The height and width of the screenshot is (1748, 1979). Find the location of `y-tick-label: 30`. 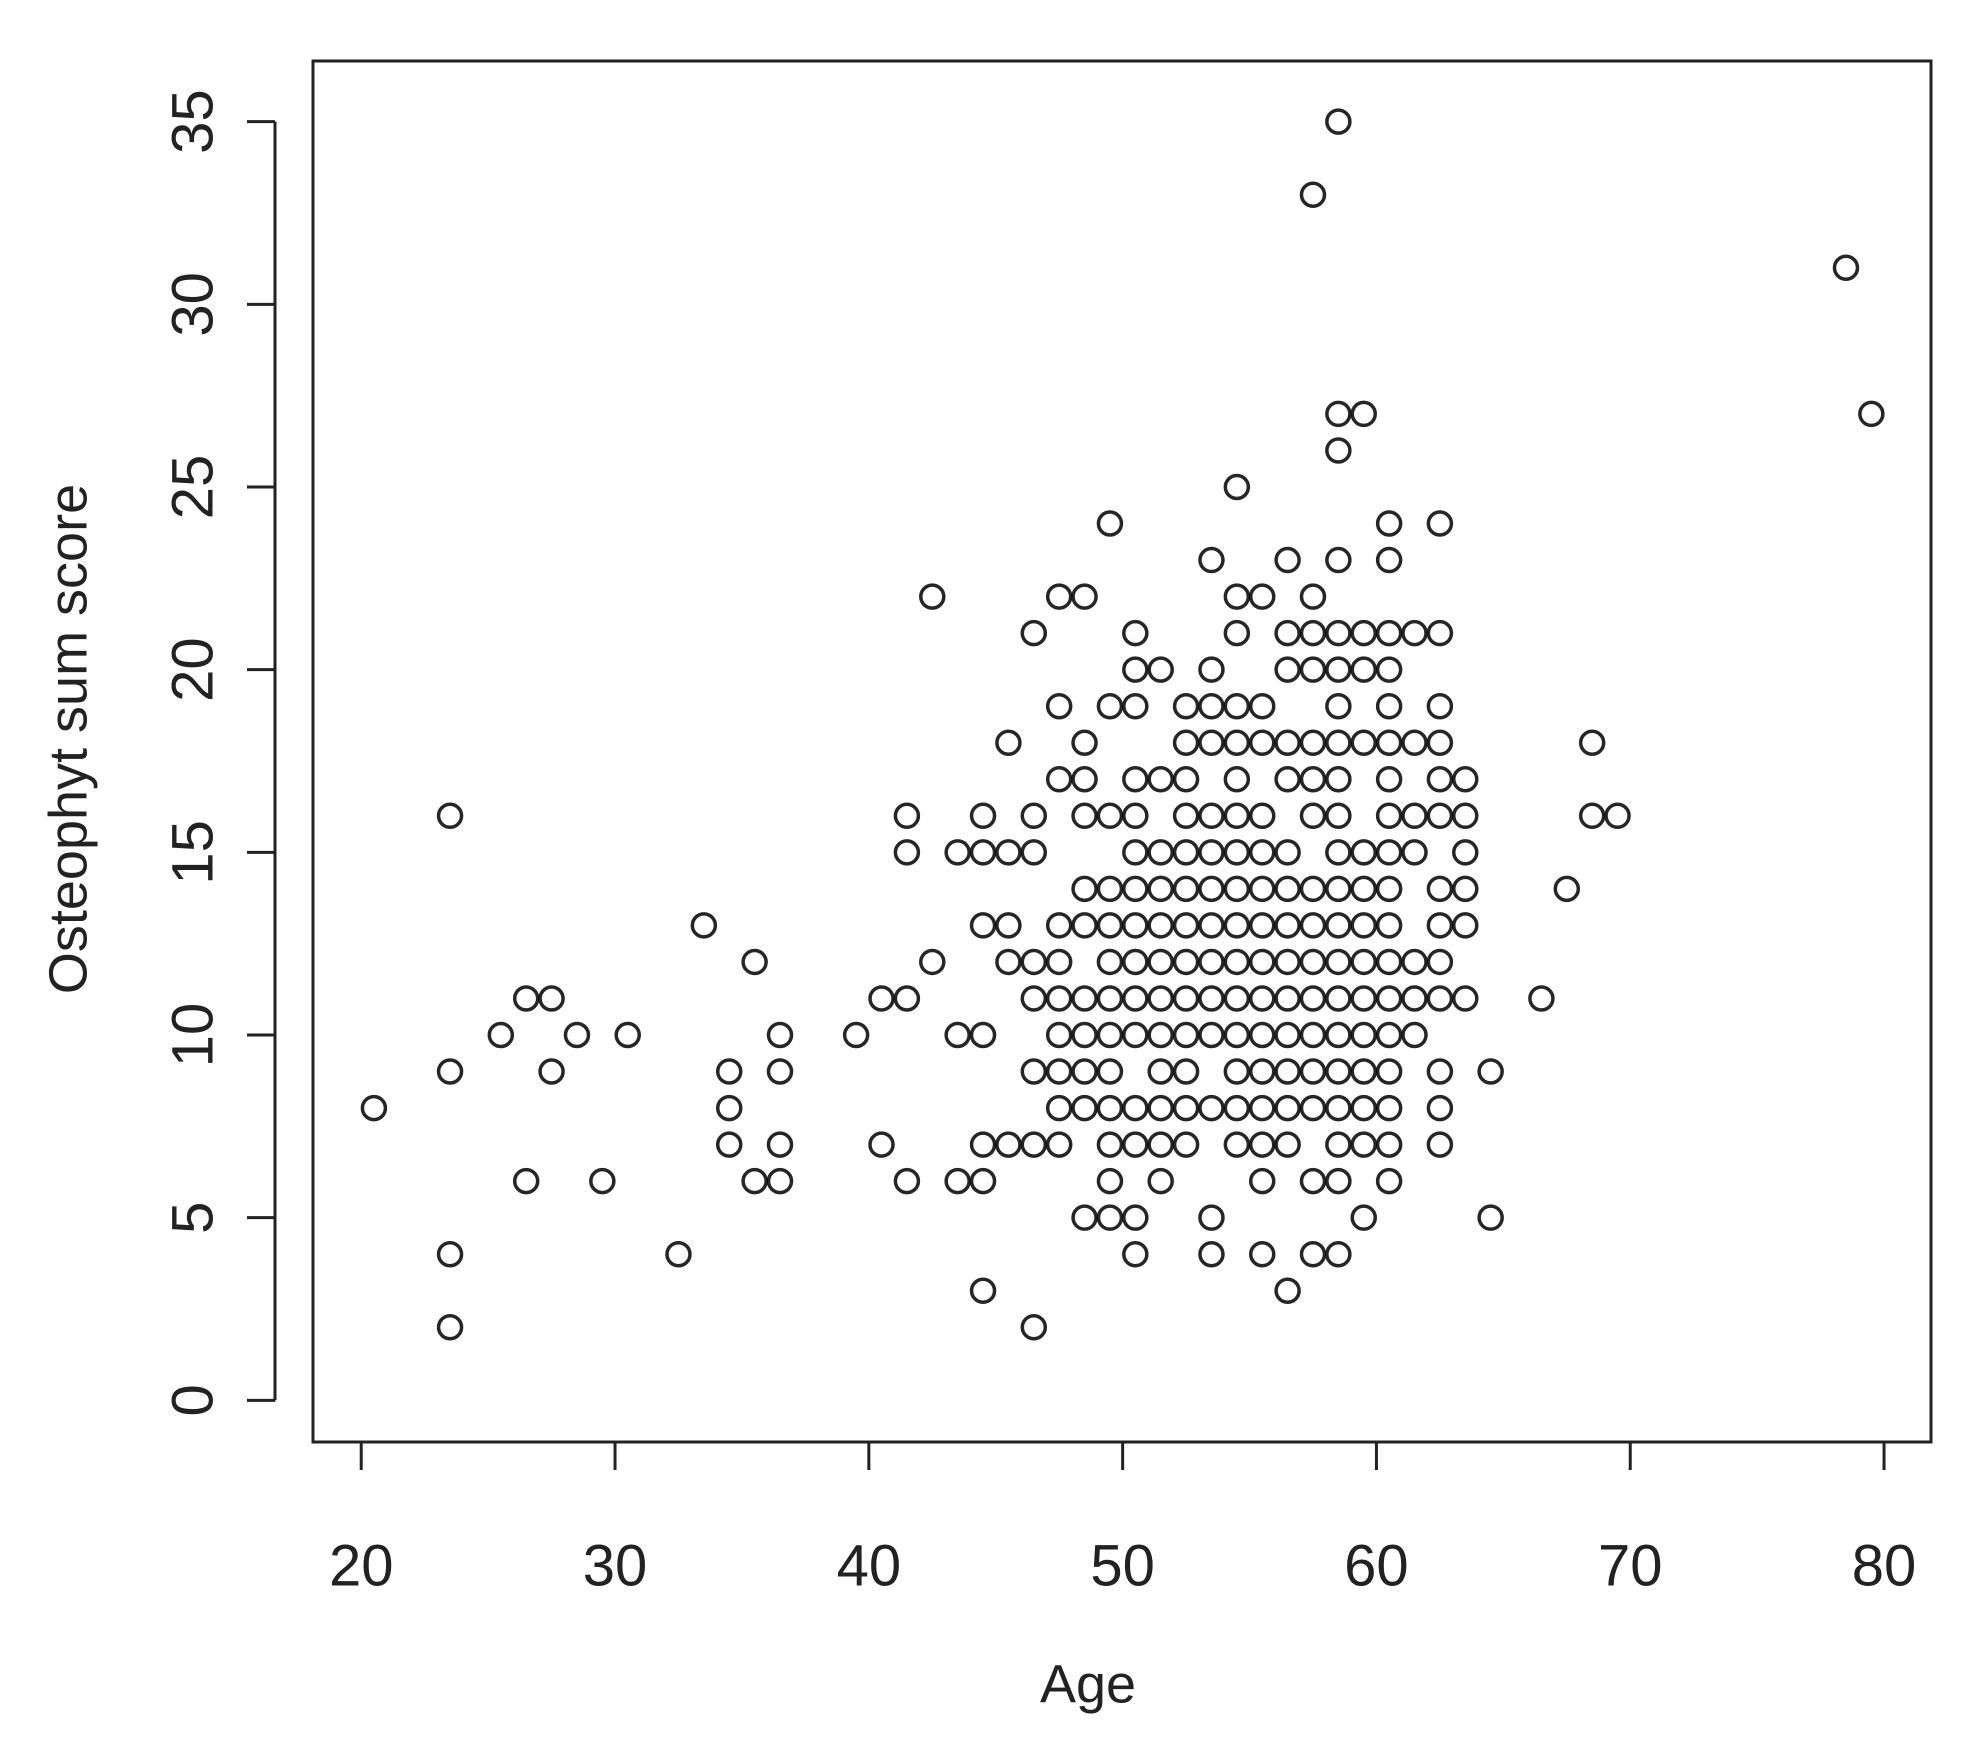

y-tick-label: 30 is located at coordinates (192, 304).